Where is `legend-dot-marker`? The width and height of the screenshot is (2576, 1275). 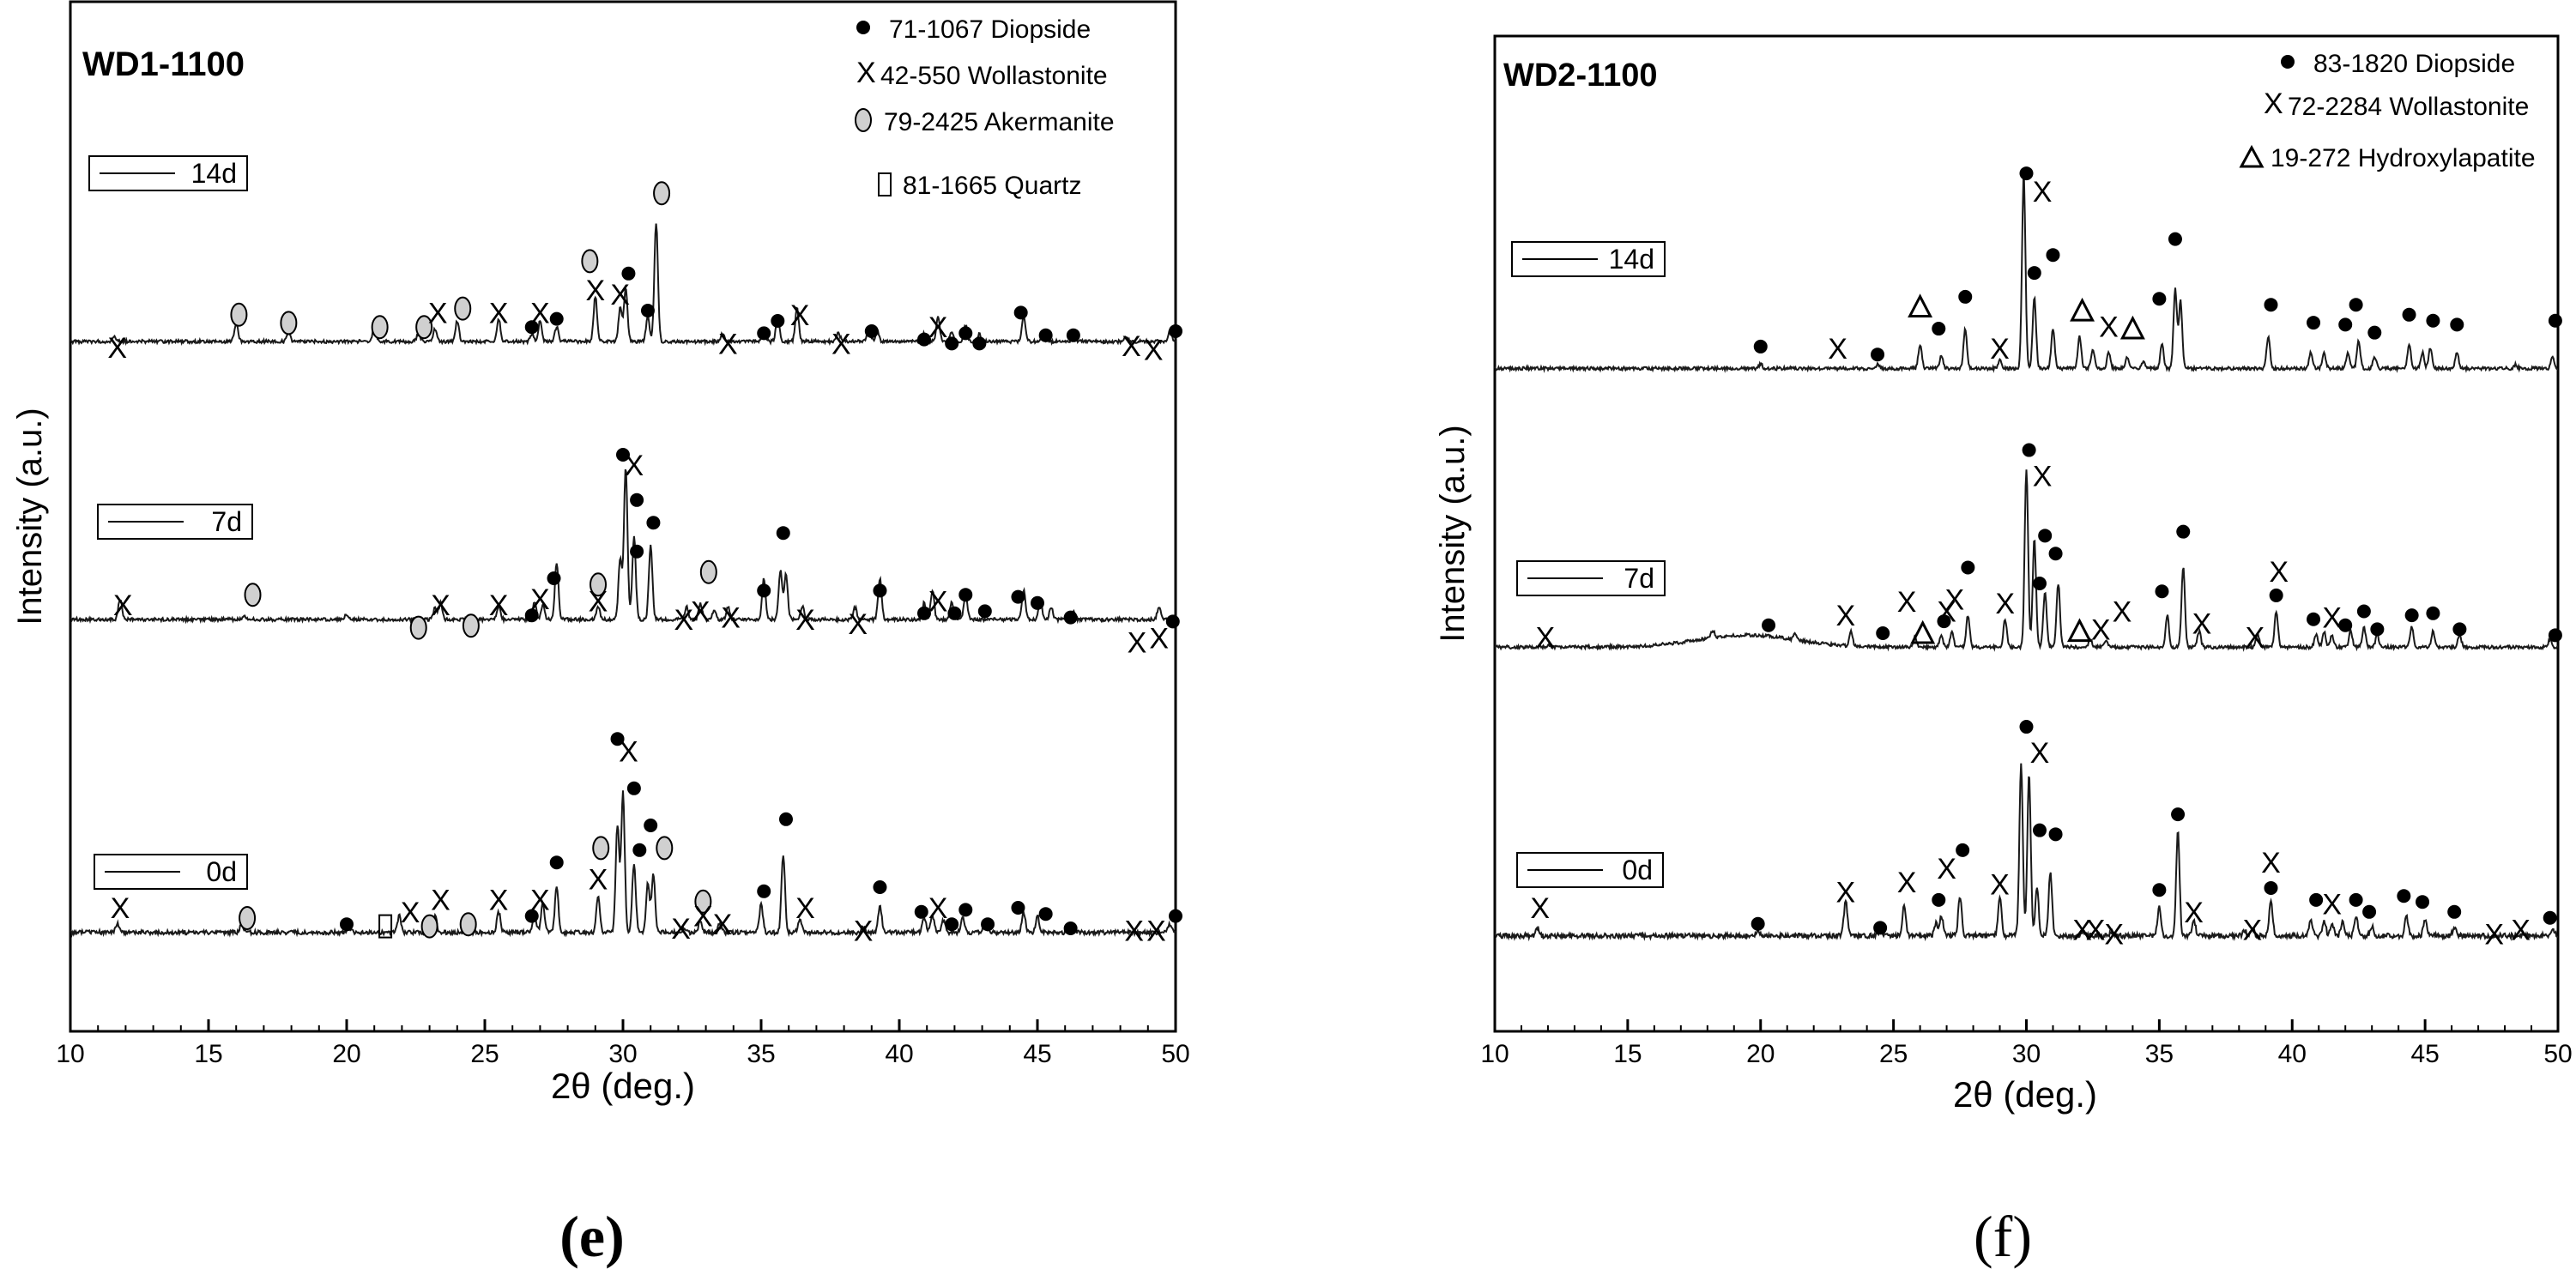
legend-dot-marker is located at coordinates (863, 28).